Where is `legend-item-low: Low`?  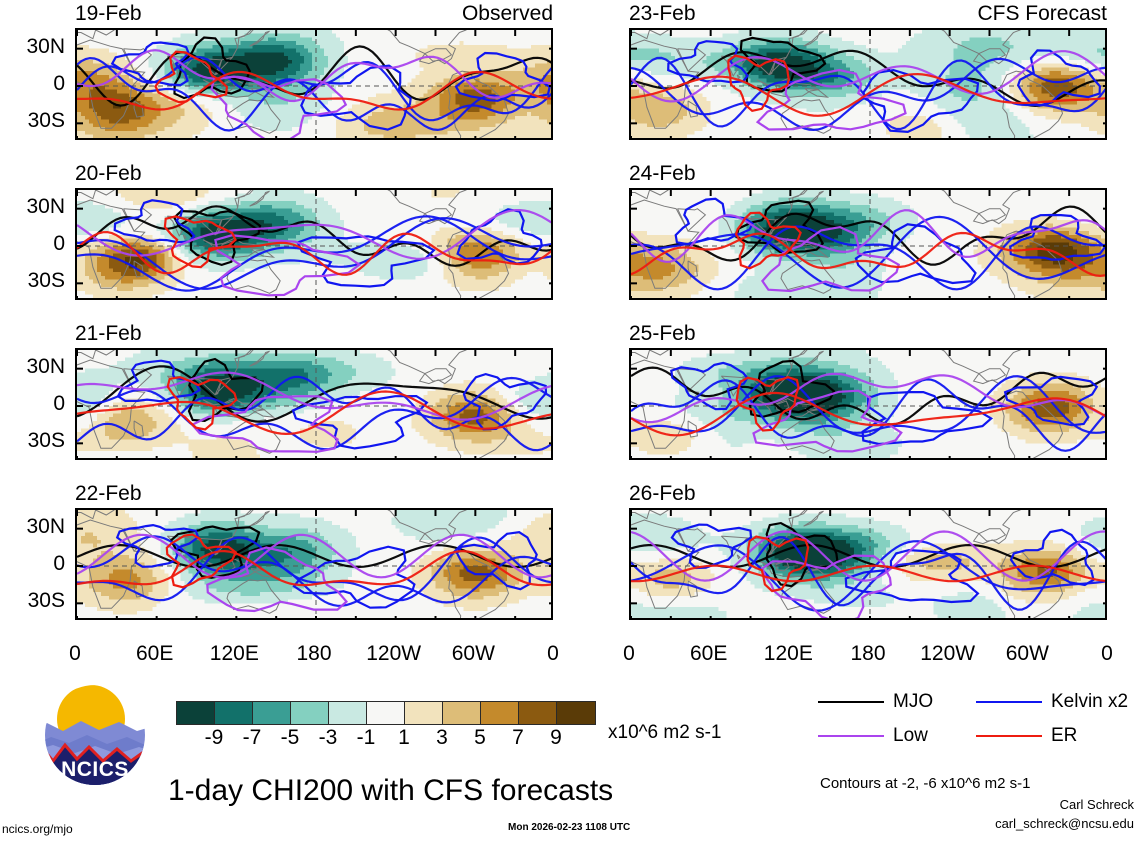
legend-item-low: Low is located at coordinates (873, 735).